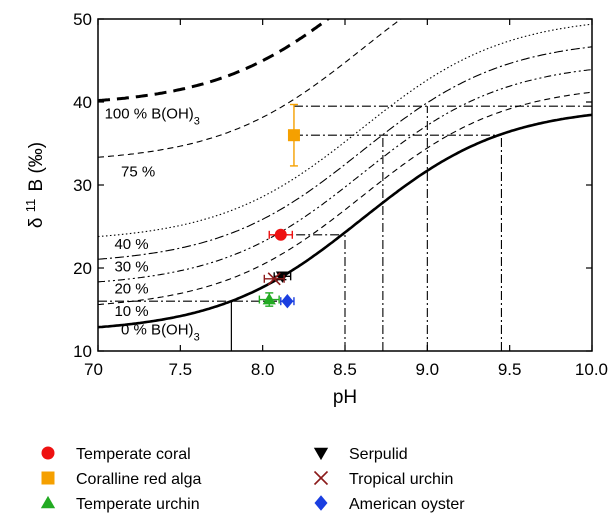  I want to click on curve-label-text: 40 %, so click(131, 244).